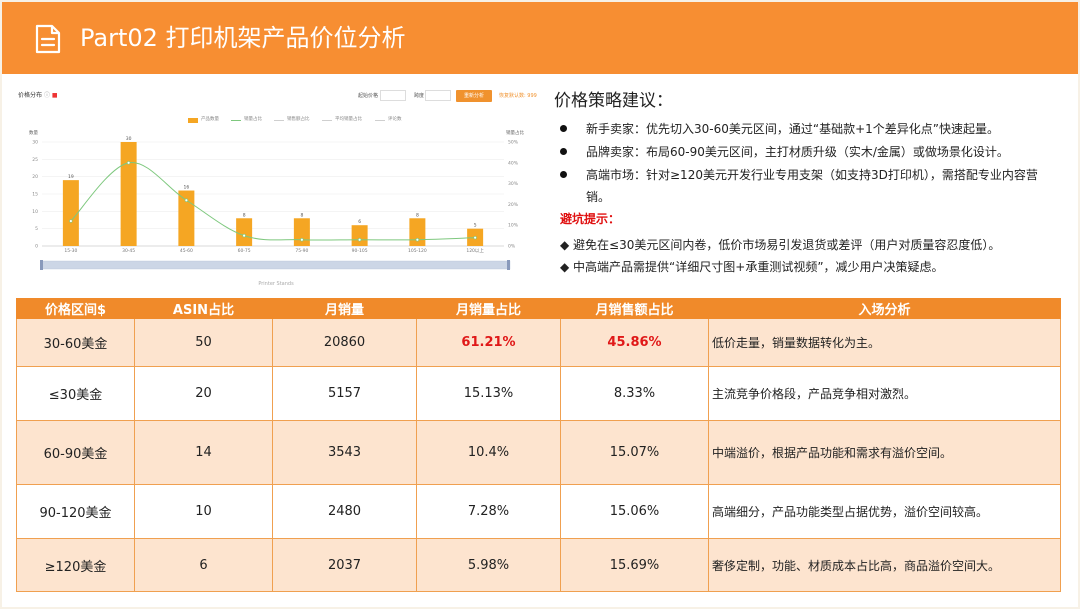 Image resolution: width=1080 pixels, height=609 pixels. I want to click on bar-value-label: 6, so click(359, 222).